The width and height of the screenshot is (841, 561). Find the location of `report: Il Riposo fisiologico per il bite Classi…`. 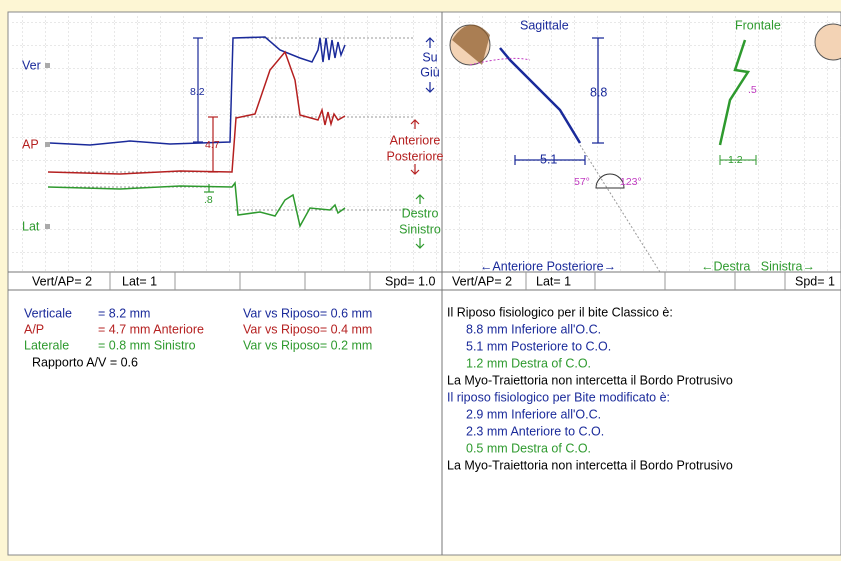

report: Il Riposo fisiologico per il bite Classi… is located at coordinates (590, 388).